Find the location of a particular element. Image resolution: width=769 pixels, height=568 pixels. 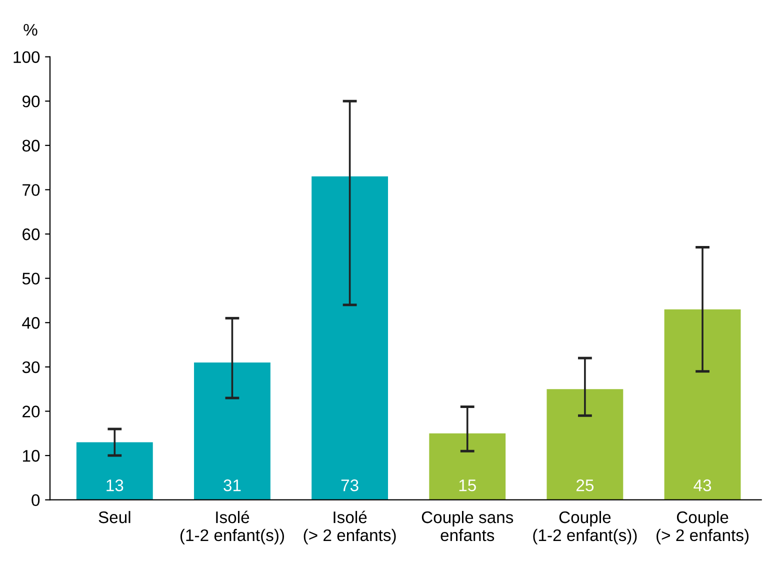

y-tick-label: 80 is located at coordinates (31, 146).